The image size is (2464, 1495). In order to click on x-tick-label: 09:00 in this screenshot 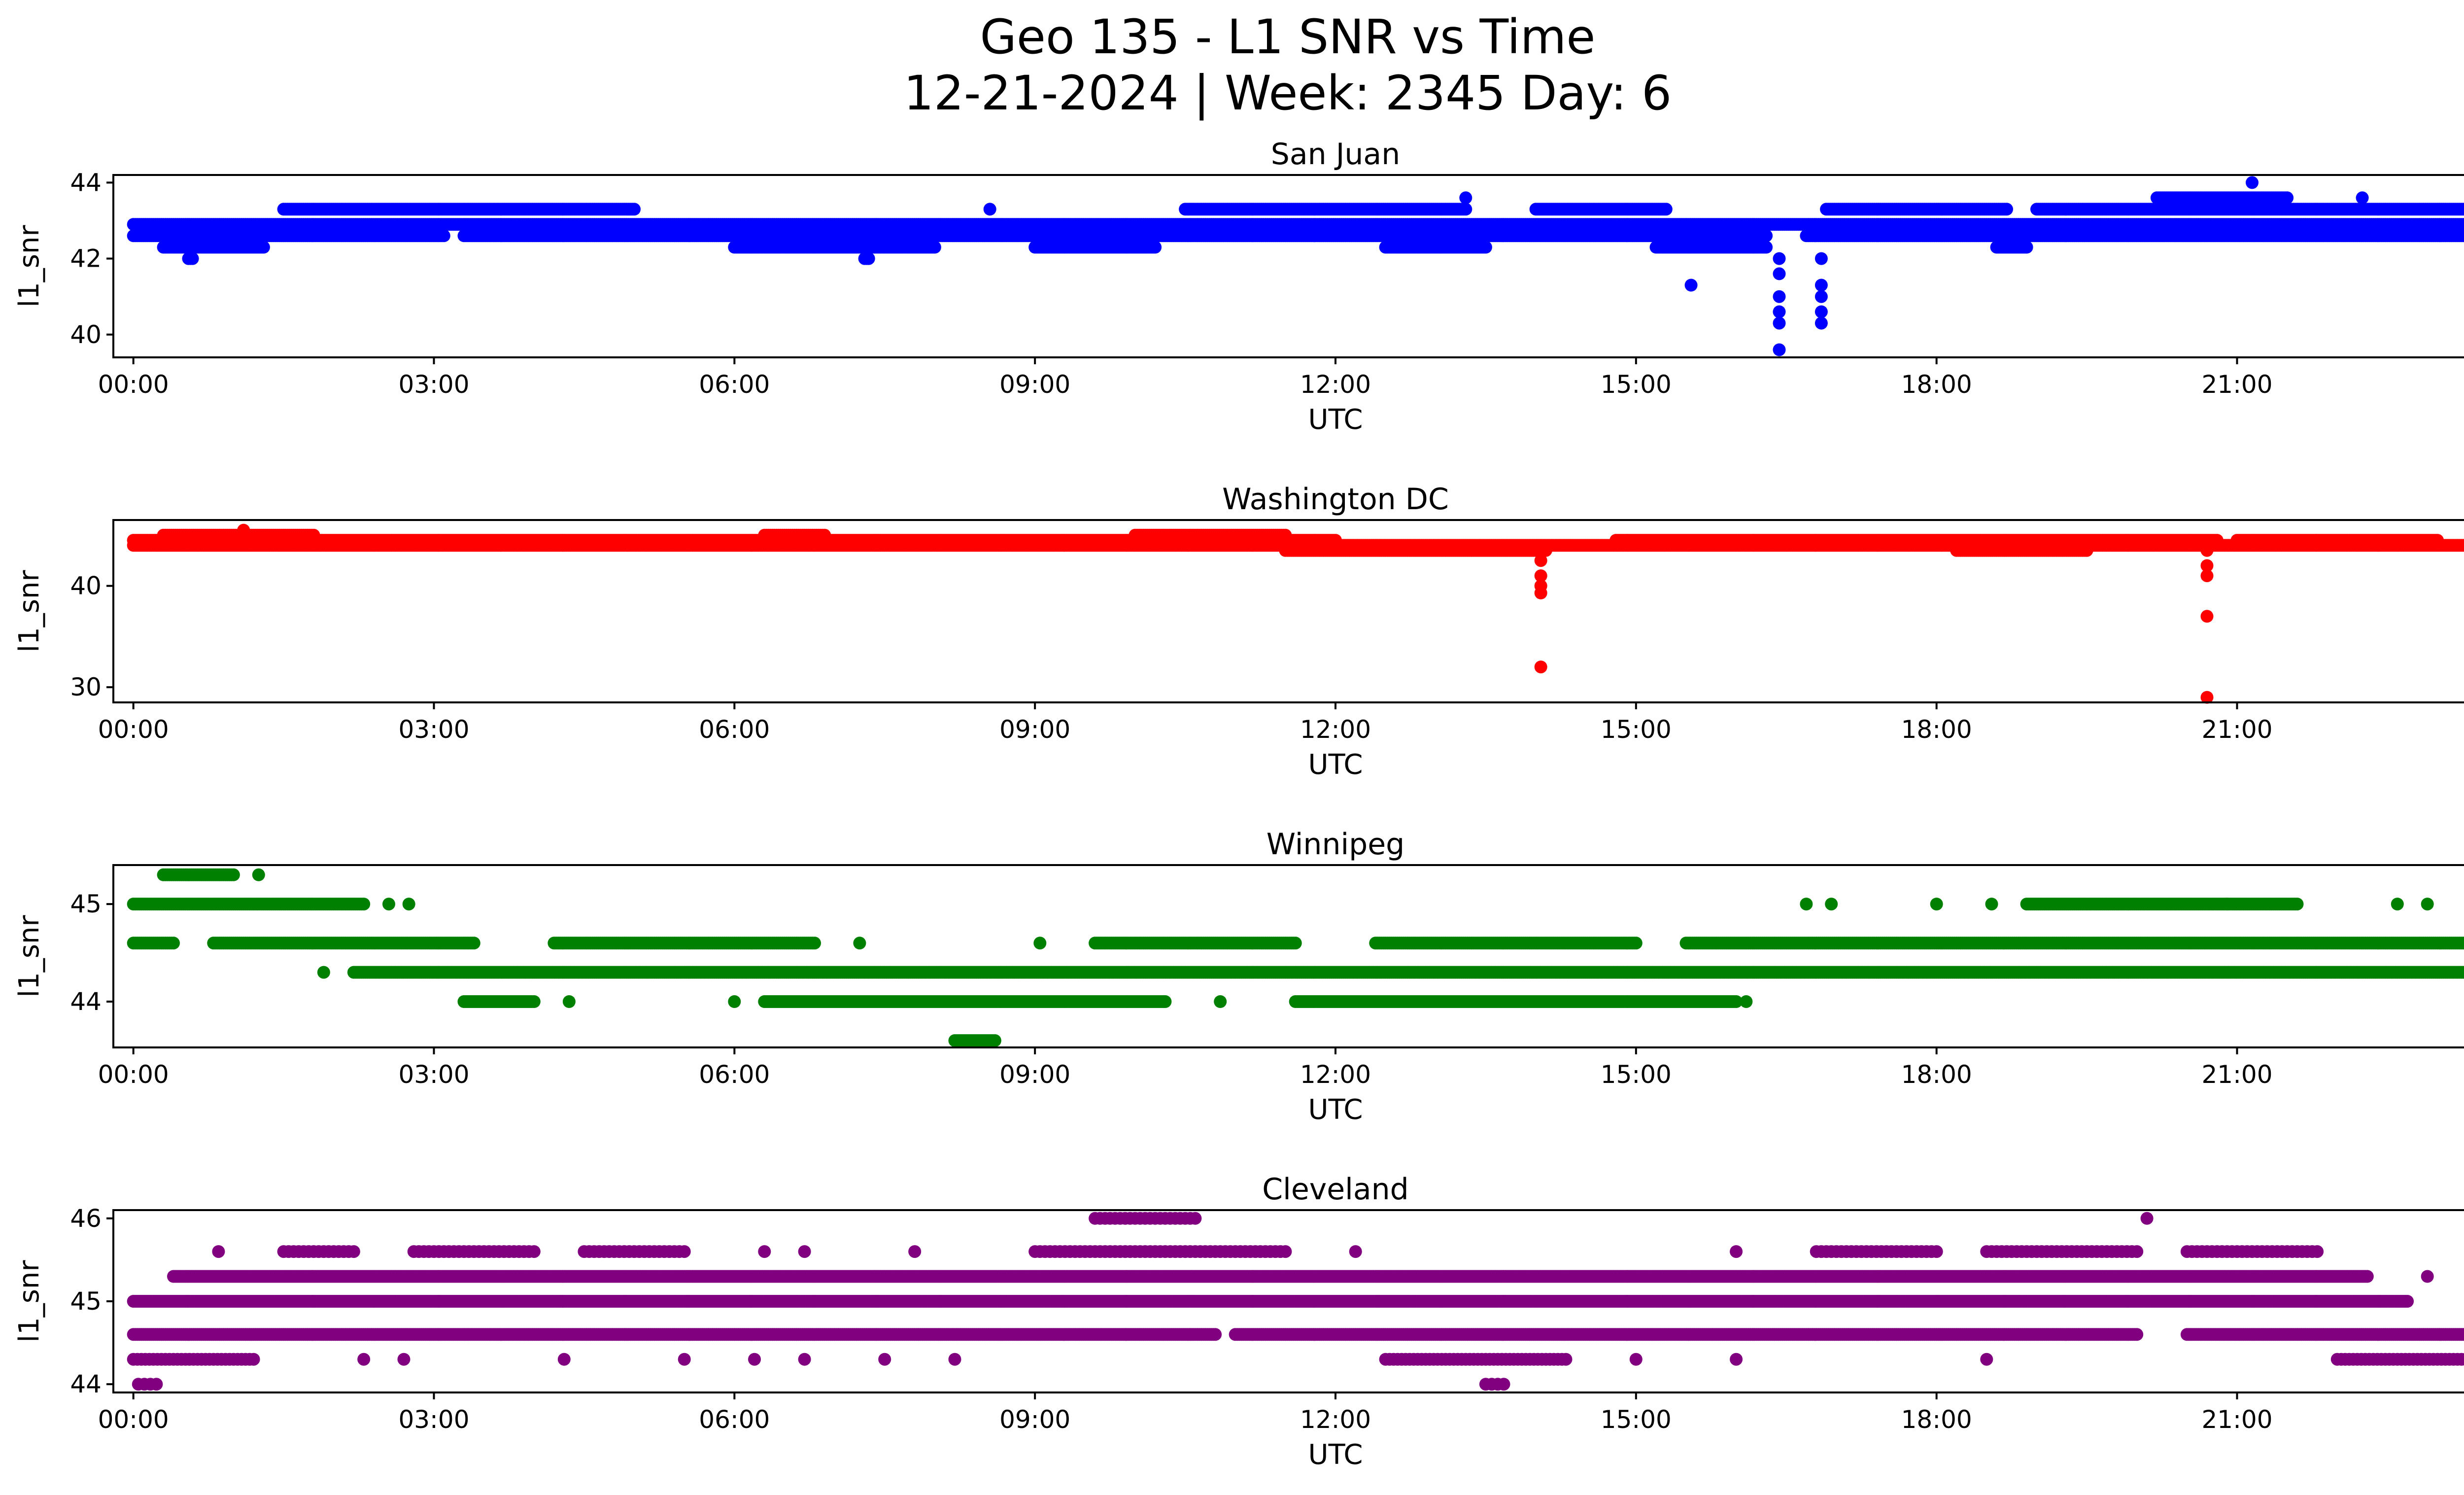, I will do `click(1034, 384)`.